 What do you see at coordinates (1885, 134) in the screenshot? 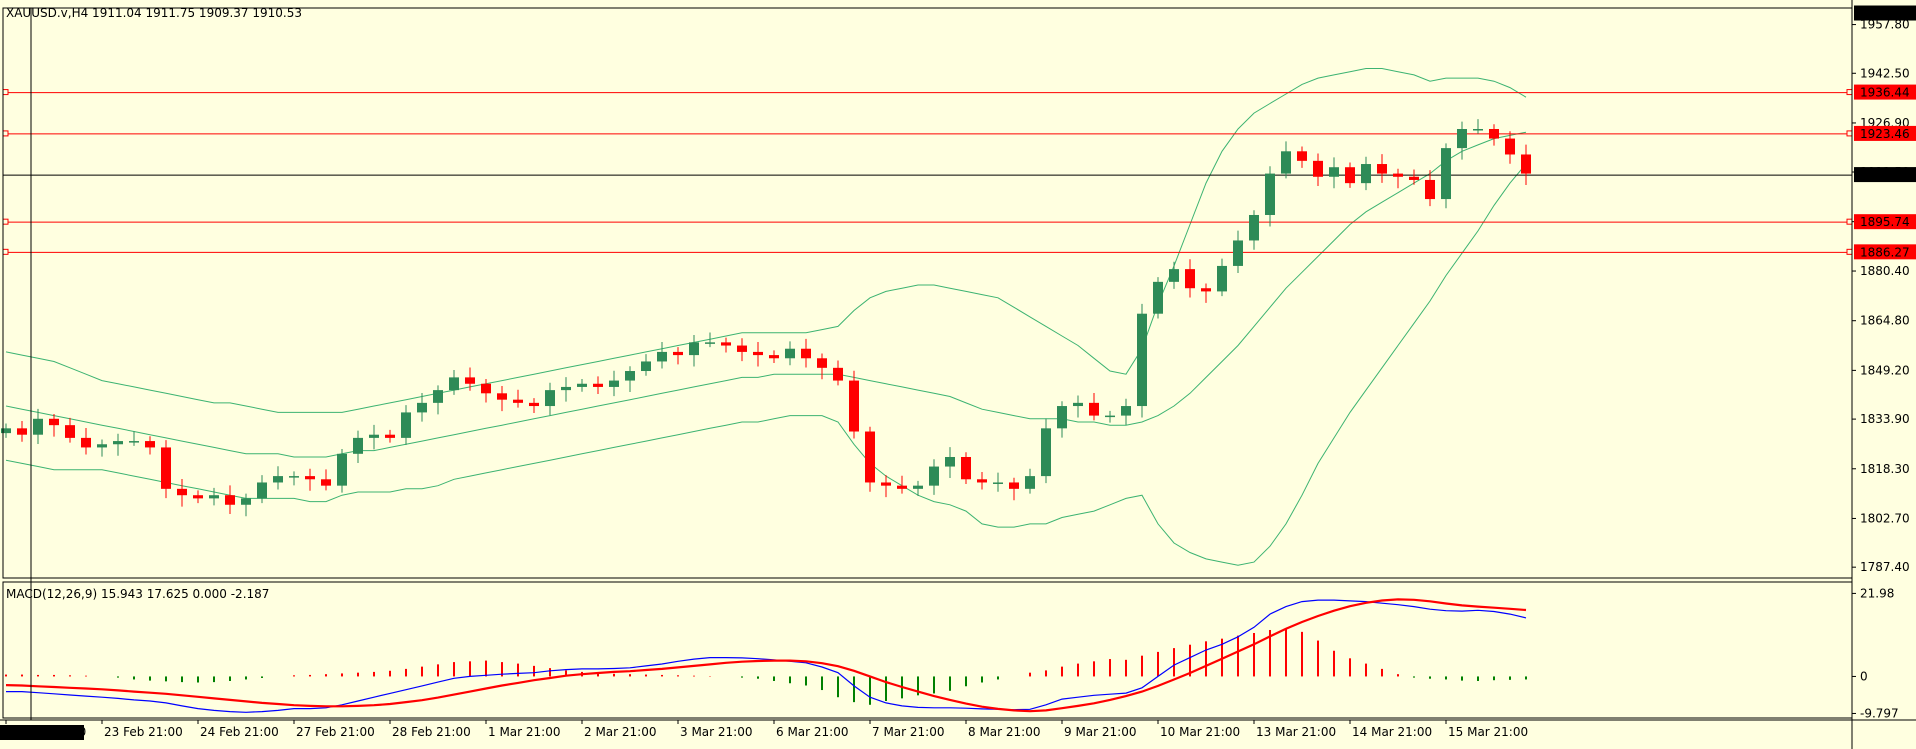
I see `price-label: 1923.46` at bounding box center [1885, 134].